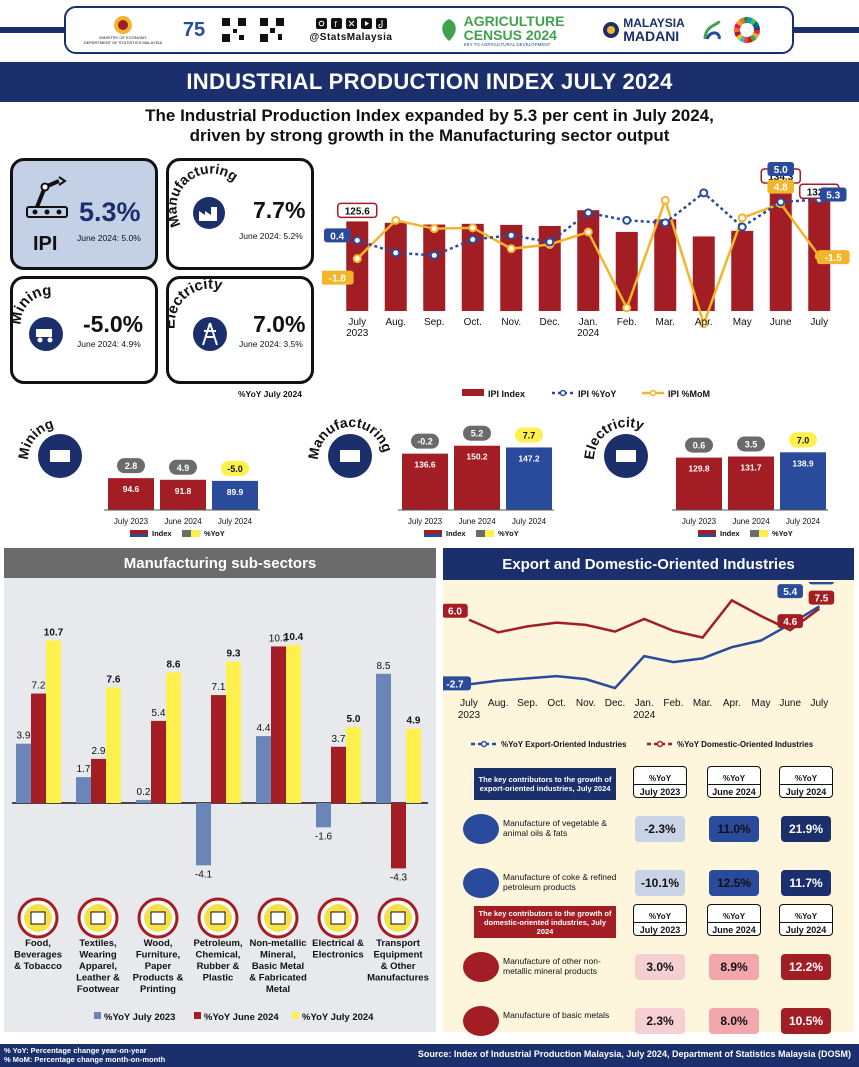  Describe the element at coordinates (158, 978) in the screenshot. I see `subsector-category-label: Products &` at that location.